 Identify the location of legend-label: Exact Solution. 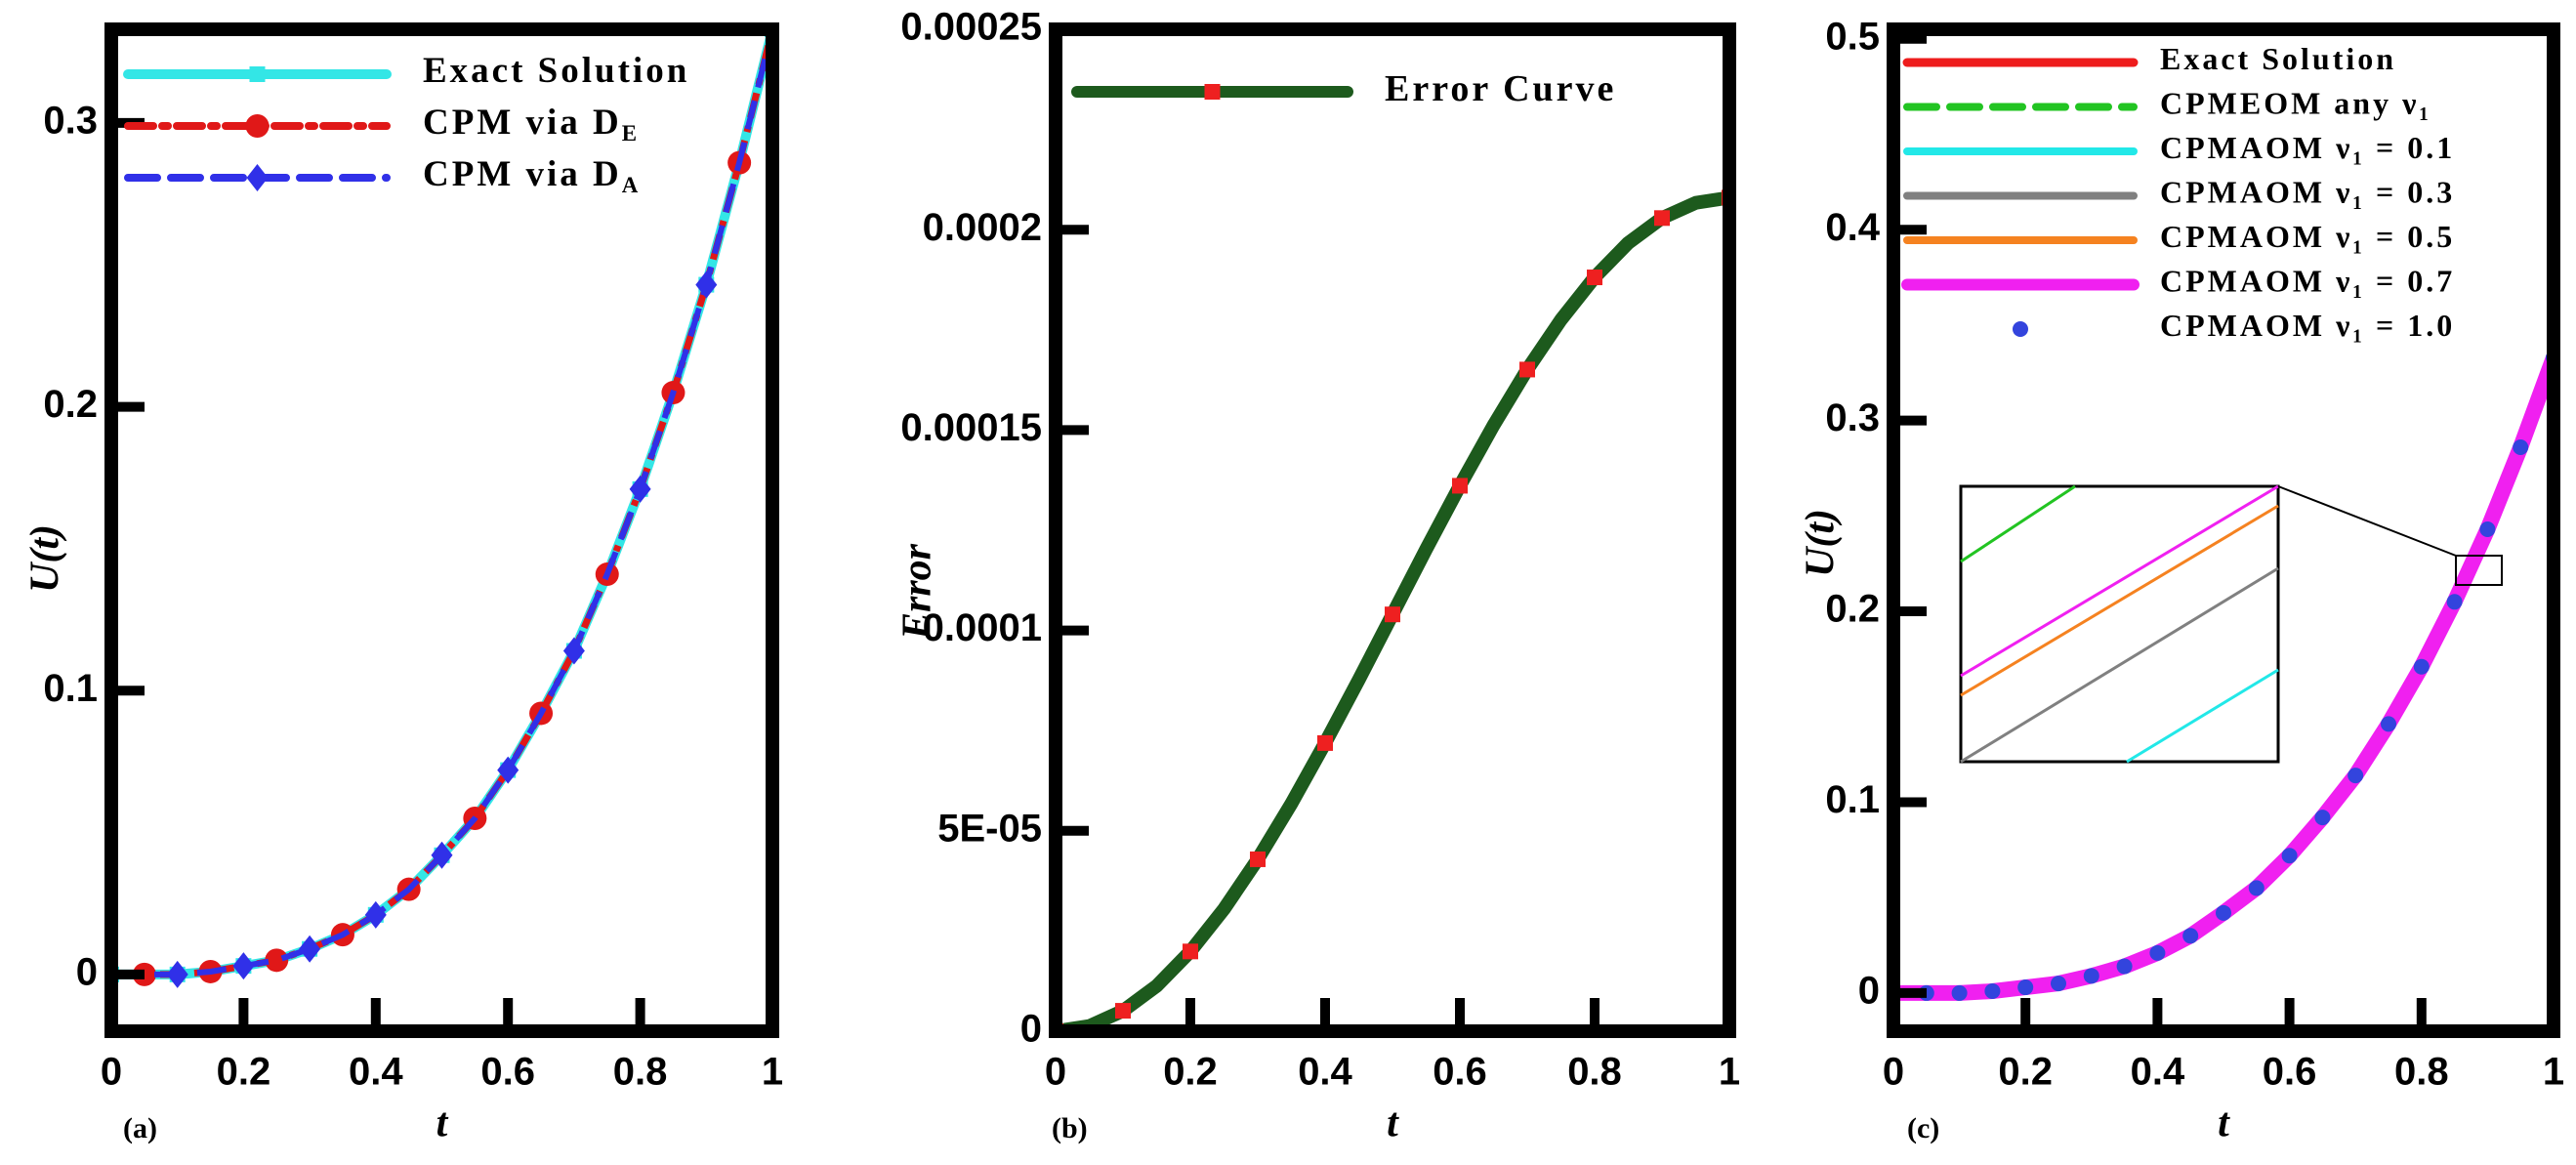
(556, 71).